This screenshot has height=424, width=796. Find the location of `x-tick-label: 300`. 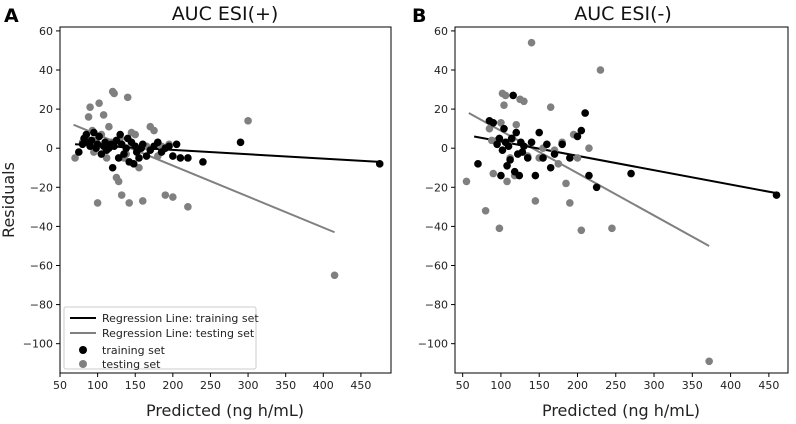

x-tick-label: 300 is located at coordinates (654, 385).